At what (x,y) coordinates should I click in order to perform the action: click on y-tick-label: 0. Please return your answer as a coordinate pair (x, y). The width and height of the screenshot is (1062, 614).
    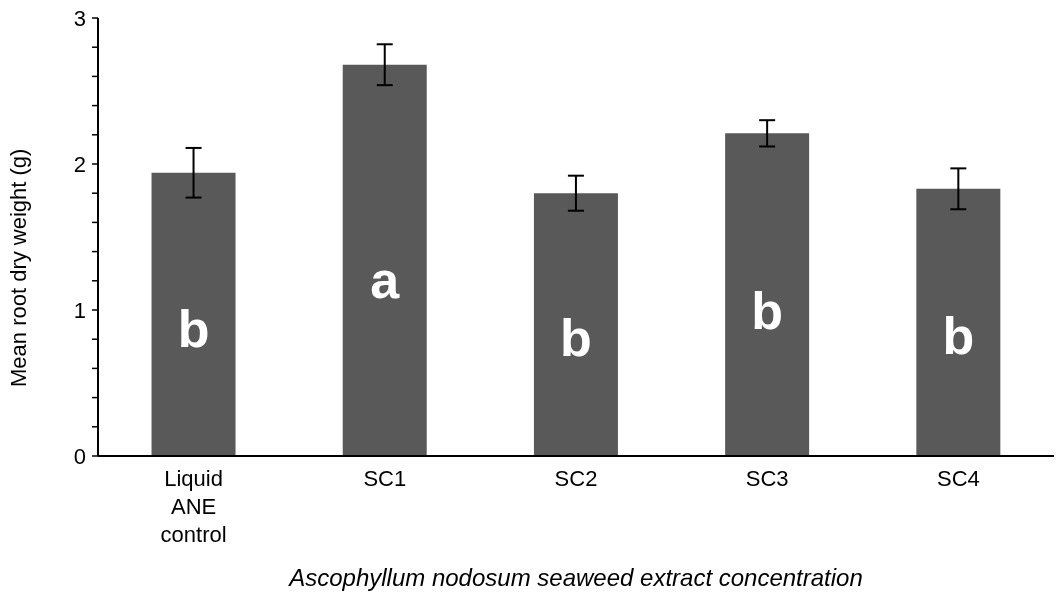
    Looking at the image, I should click on (79, 456).